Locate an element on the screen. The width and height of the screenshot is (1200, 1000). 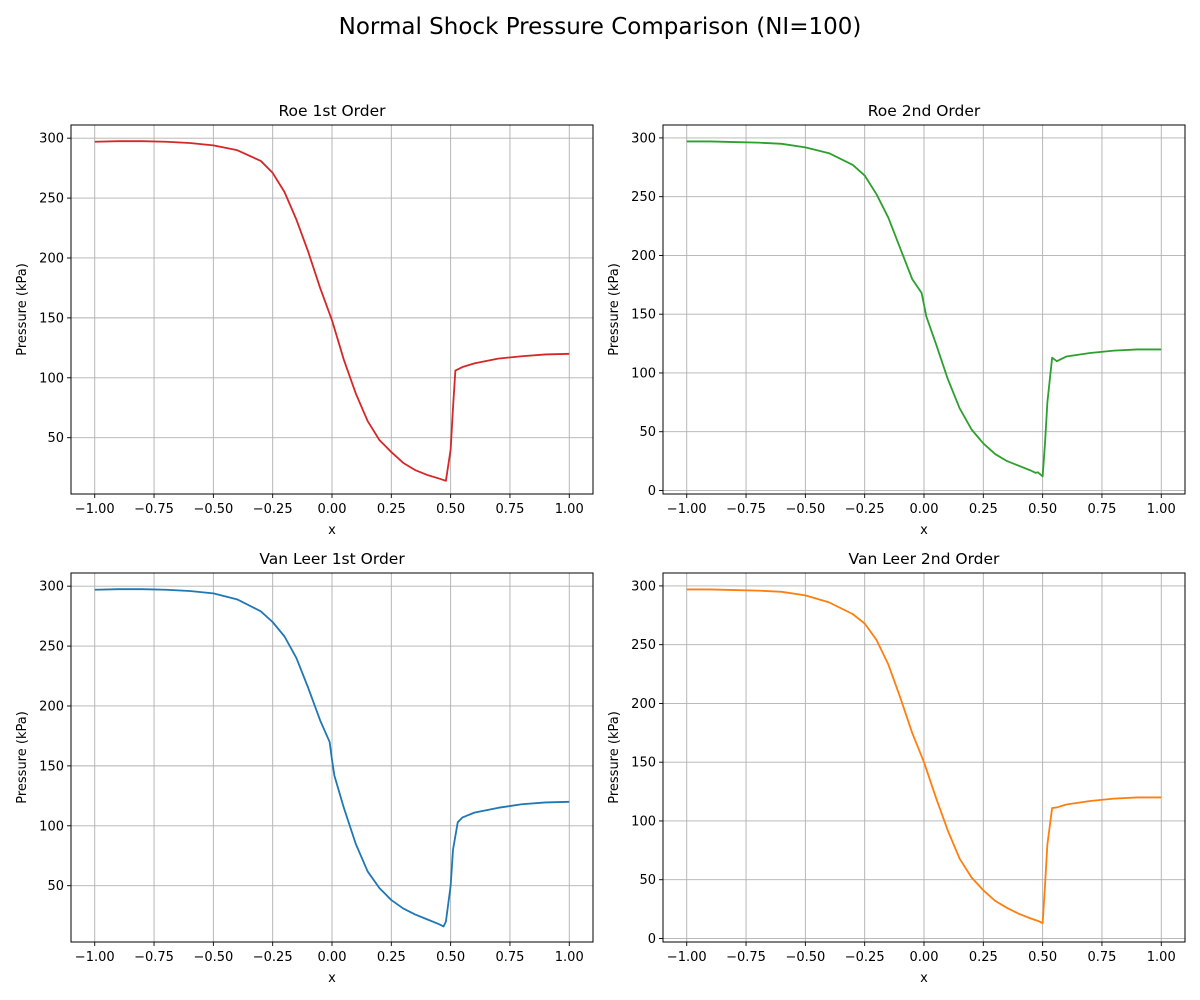
subplot-title: Roe 2nd Order is located at coordinates (924, 111).